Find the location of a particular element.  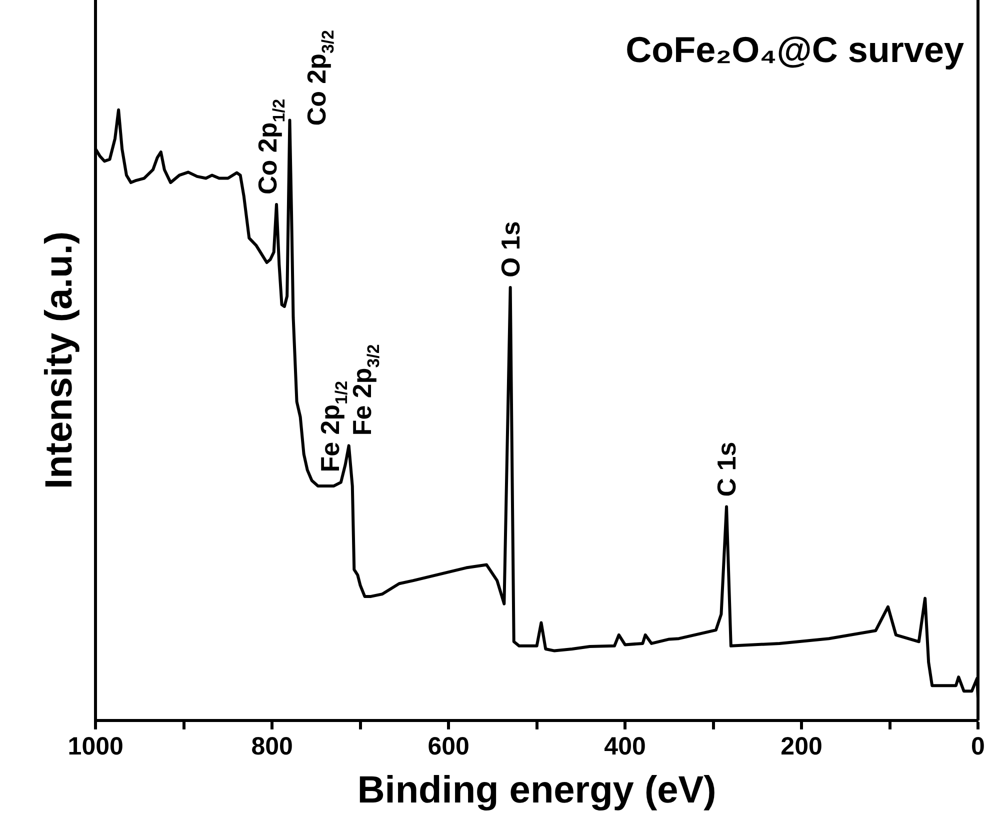

x-tick-label: 200 is located at coordinates (801, 746).